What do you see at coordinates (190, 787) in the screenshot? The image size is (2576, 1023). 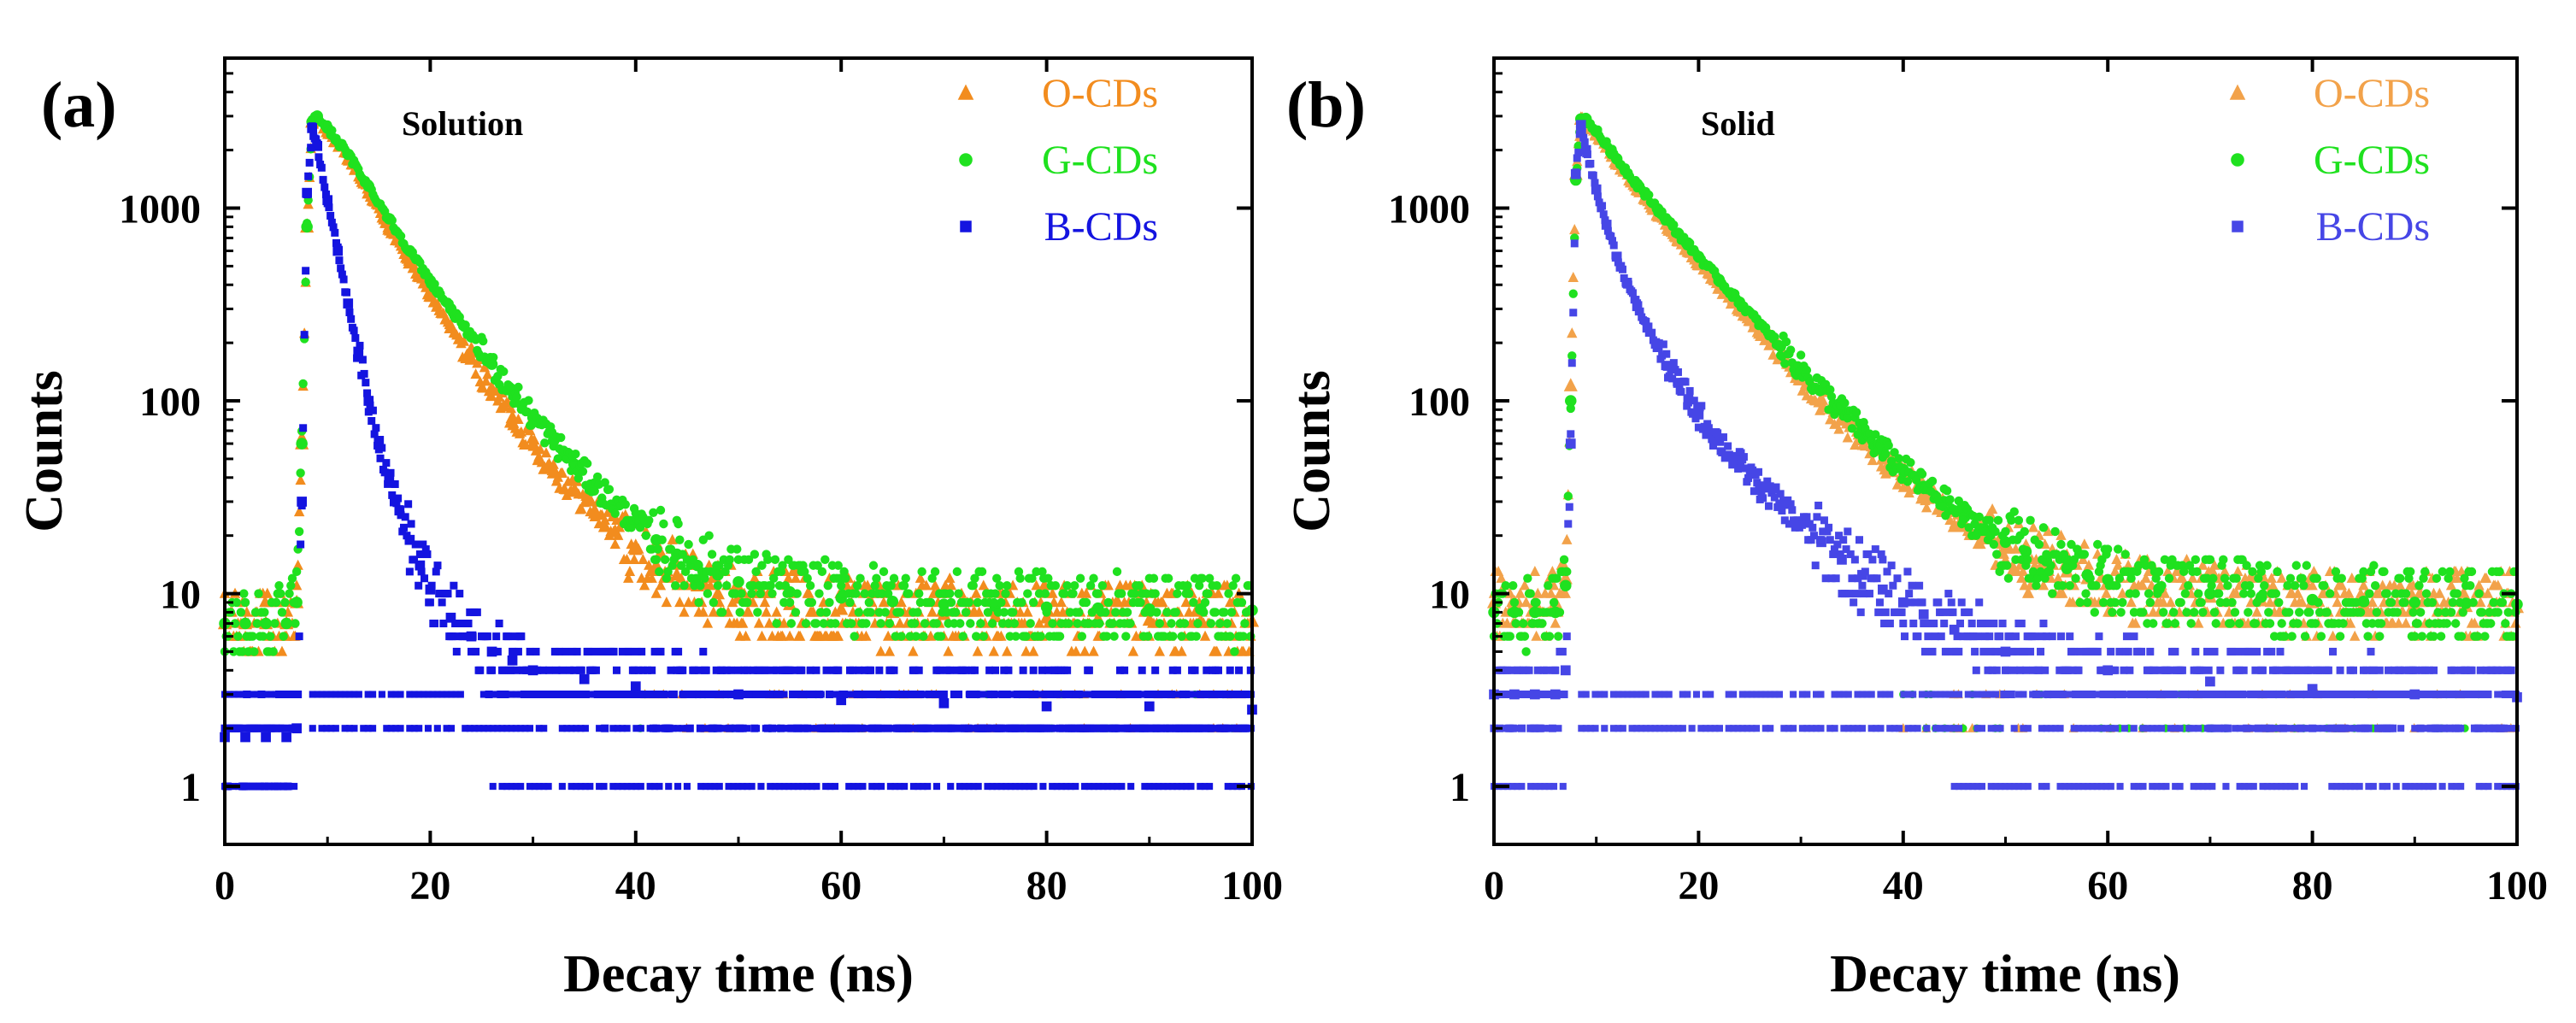 I see `y-tick-label: 1` at bounding box center [190, 787].